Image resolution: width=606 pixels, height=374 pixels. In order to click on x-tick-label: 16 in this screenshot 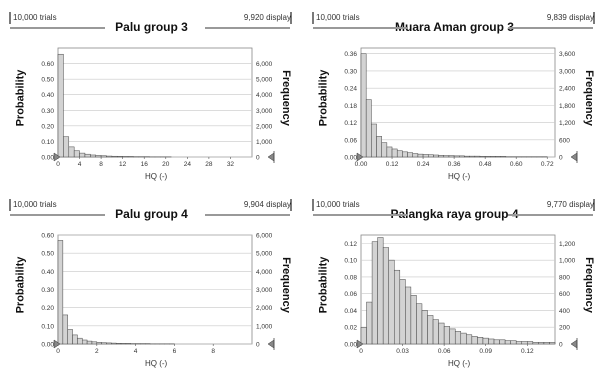, I will do `click(145, 164)`.